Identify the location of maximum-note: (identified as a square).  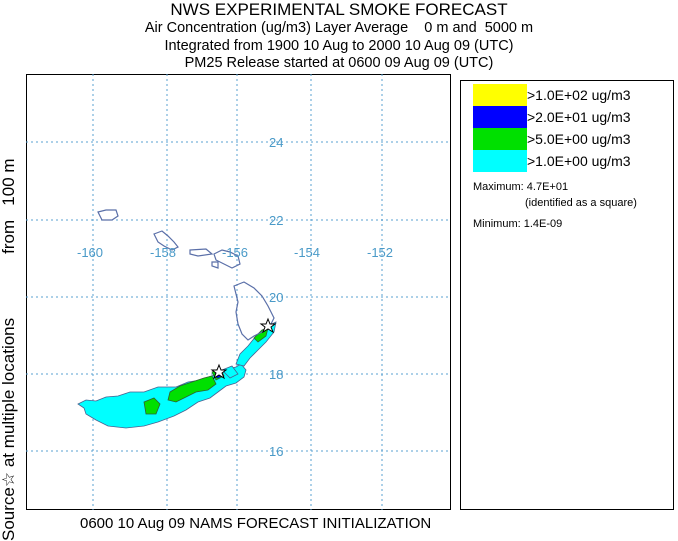
(581, 203).